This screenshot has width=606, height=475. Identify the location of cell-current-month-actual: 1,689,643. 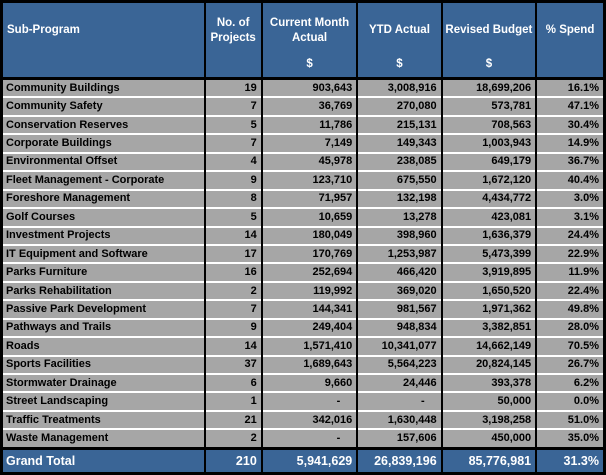
(310, 364).